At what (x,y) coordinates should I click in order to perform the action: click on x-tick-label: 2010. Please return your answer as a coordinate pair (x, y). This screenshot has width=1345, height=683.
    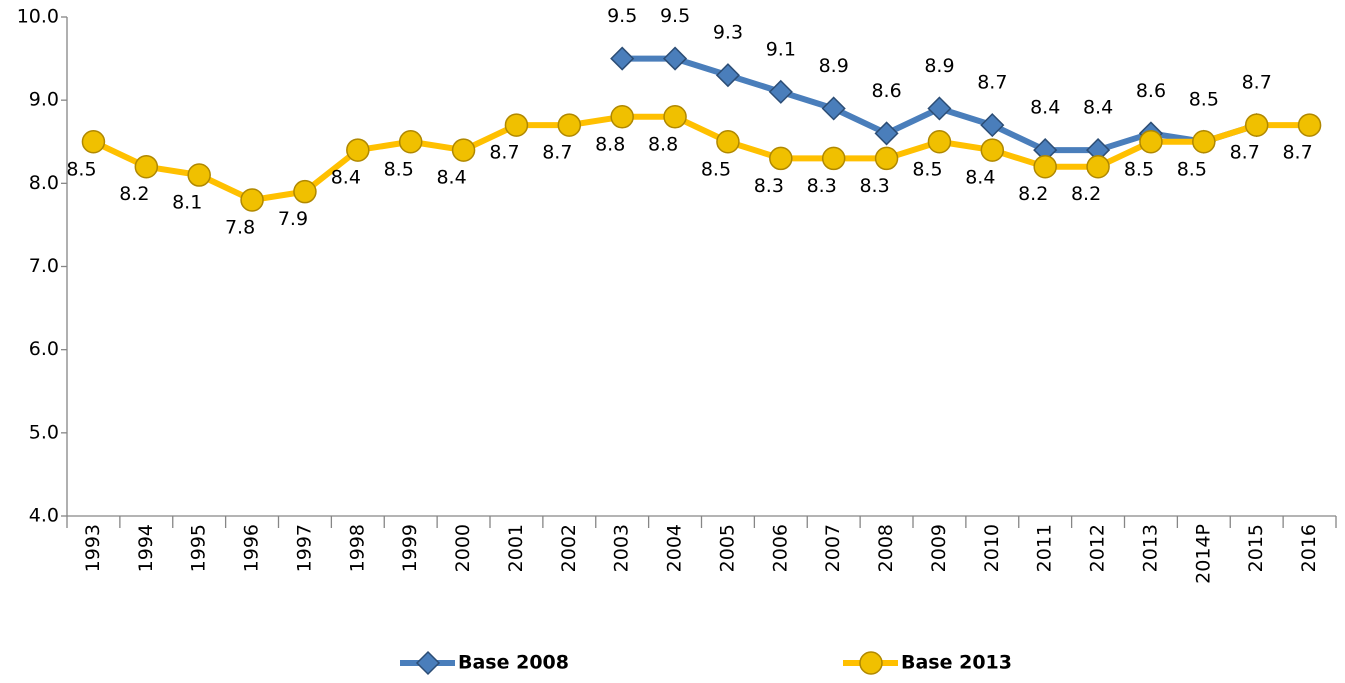
    Looking at the image, I should click on (992, 548).